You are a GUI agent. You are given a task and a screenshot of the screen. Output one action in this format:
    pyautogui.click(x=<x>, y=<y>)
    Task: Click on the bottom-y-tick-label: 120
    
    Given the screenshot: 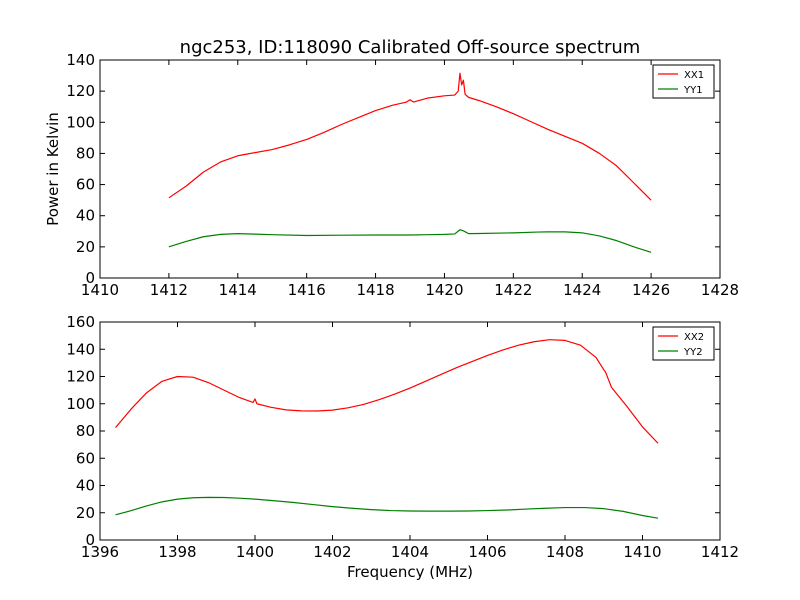 What is the action you would take?
    pyautogui.click(x=80, y=377)
    